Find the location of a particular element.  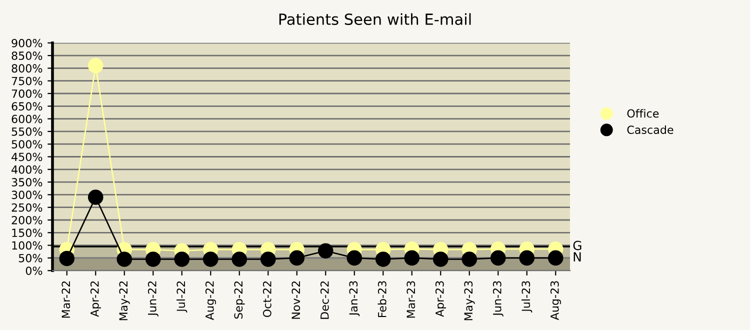

ref-line-label: G is located at coordinates (577, 245).